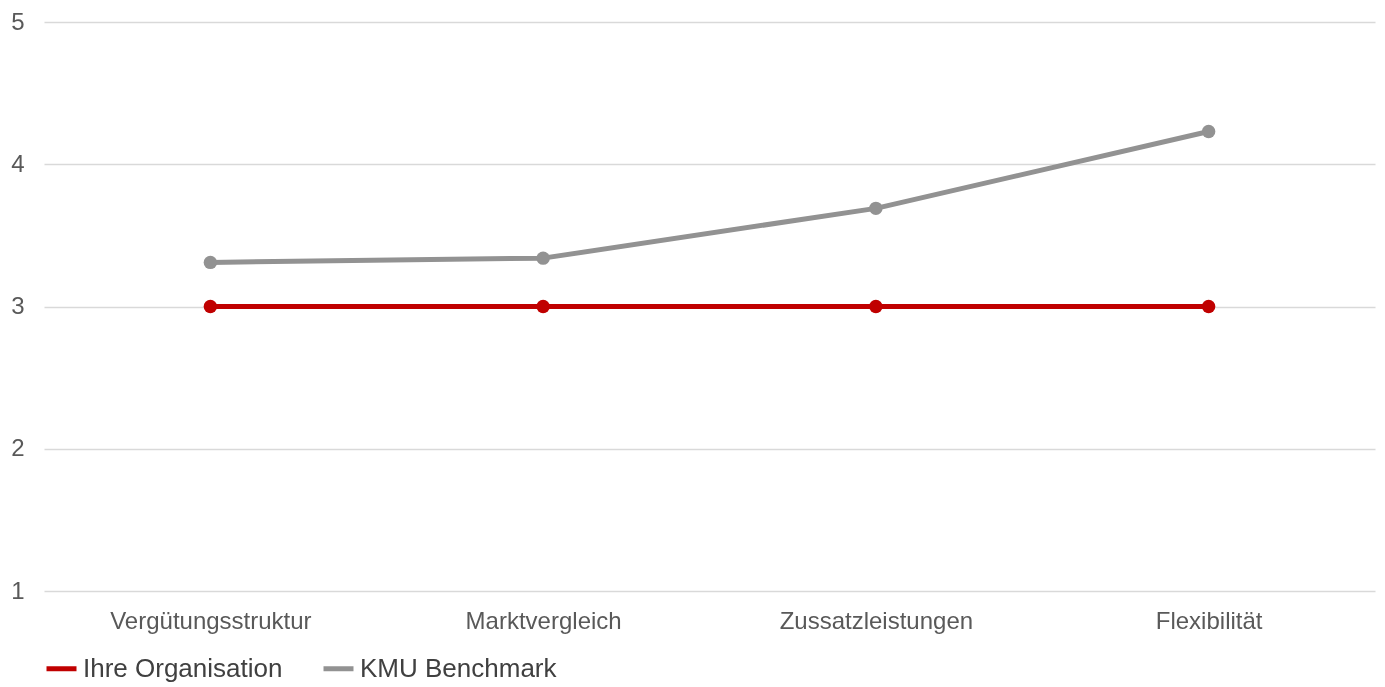 This screenshot has width=1385, height=687. Describe the element at coordinates (459, 667) in the screenshot. I see `legend-label: KMU Benchmark` at that location.